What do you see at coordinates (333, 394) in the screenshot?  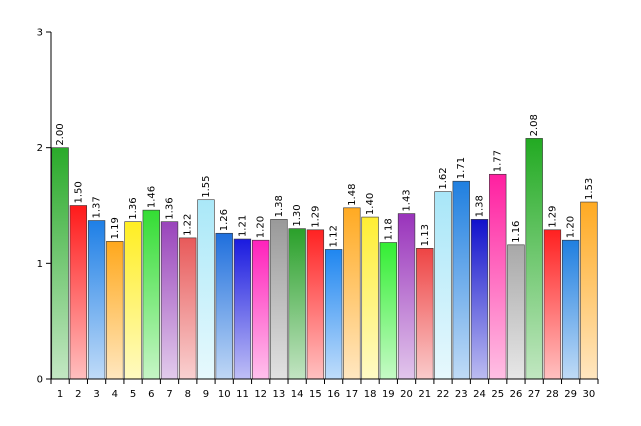 I see `x-tick-label-16: 16` at bounding box center [333, 394].